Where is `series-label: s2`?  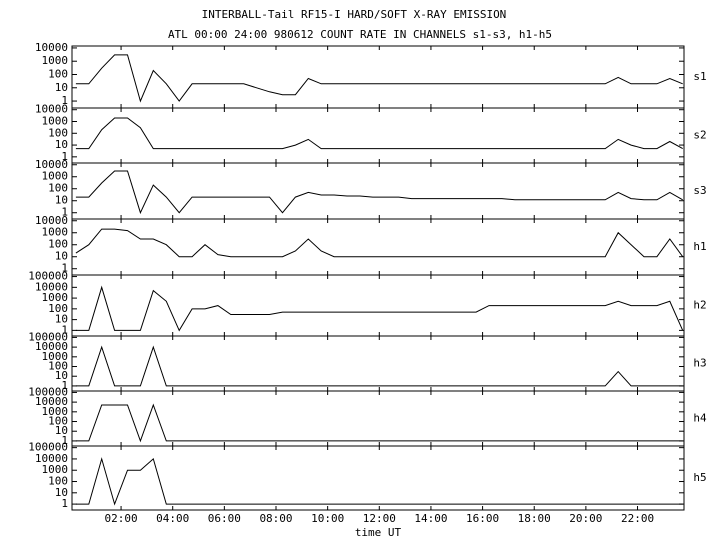
series-label: s2 is located at coordinates (699, 135).